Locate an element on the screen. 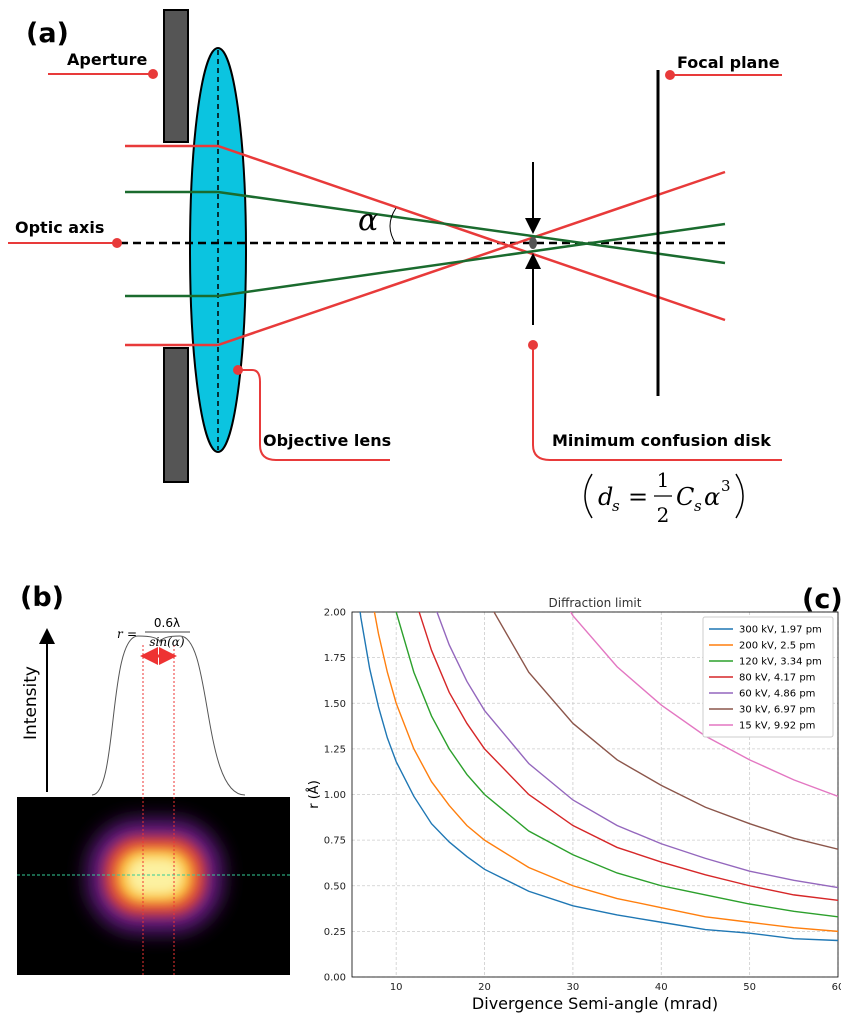  legend-label: 300 kV, 1.97 pm is located at coordinates (780, 630).